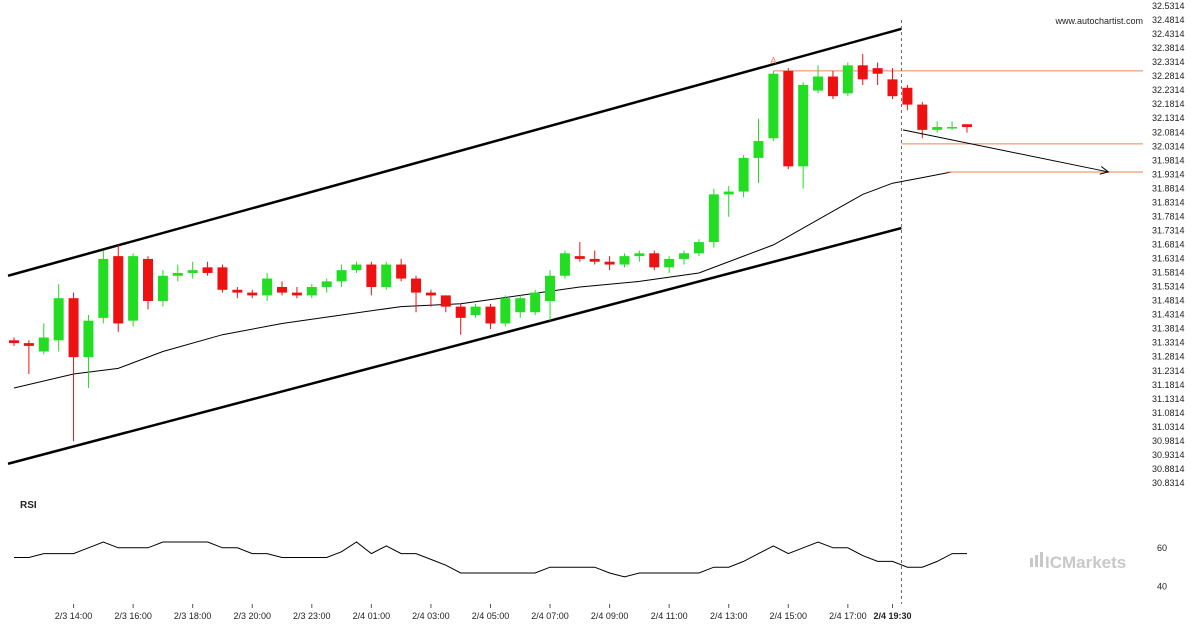 The height and width of the screenshot is (630, 1200). I want to click on price-tick-label: 30.9314, so click(1168, 455).